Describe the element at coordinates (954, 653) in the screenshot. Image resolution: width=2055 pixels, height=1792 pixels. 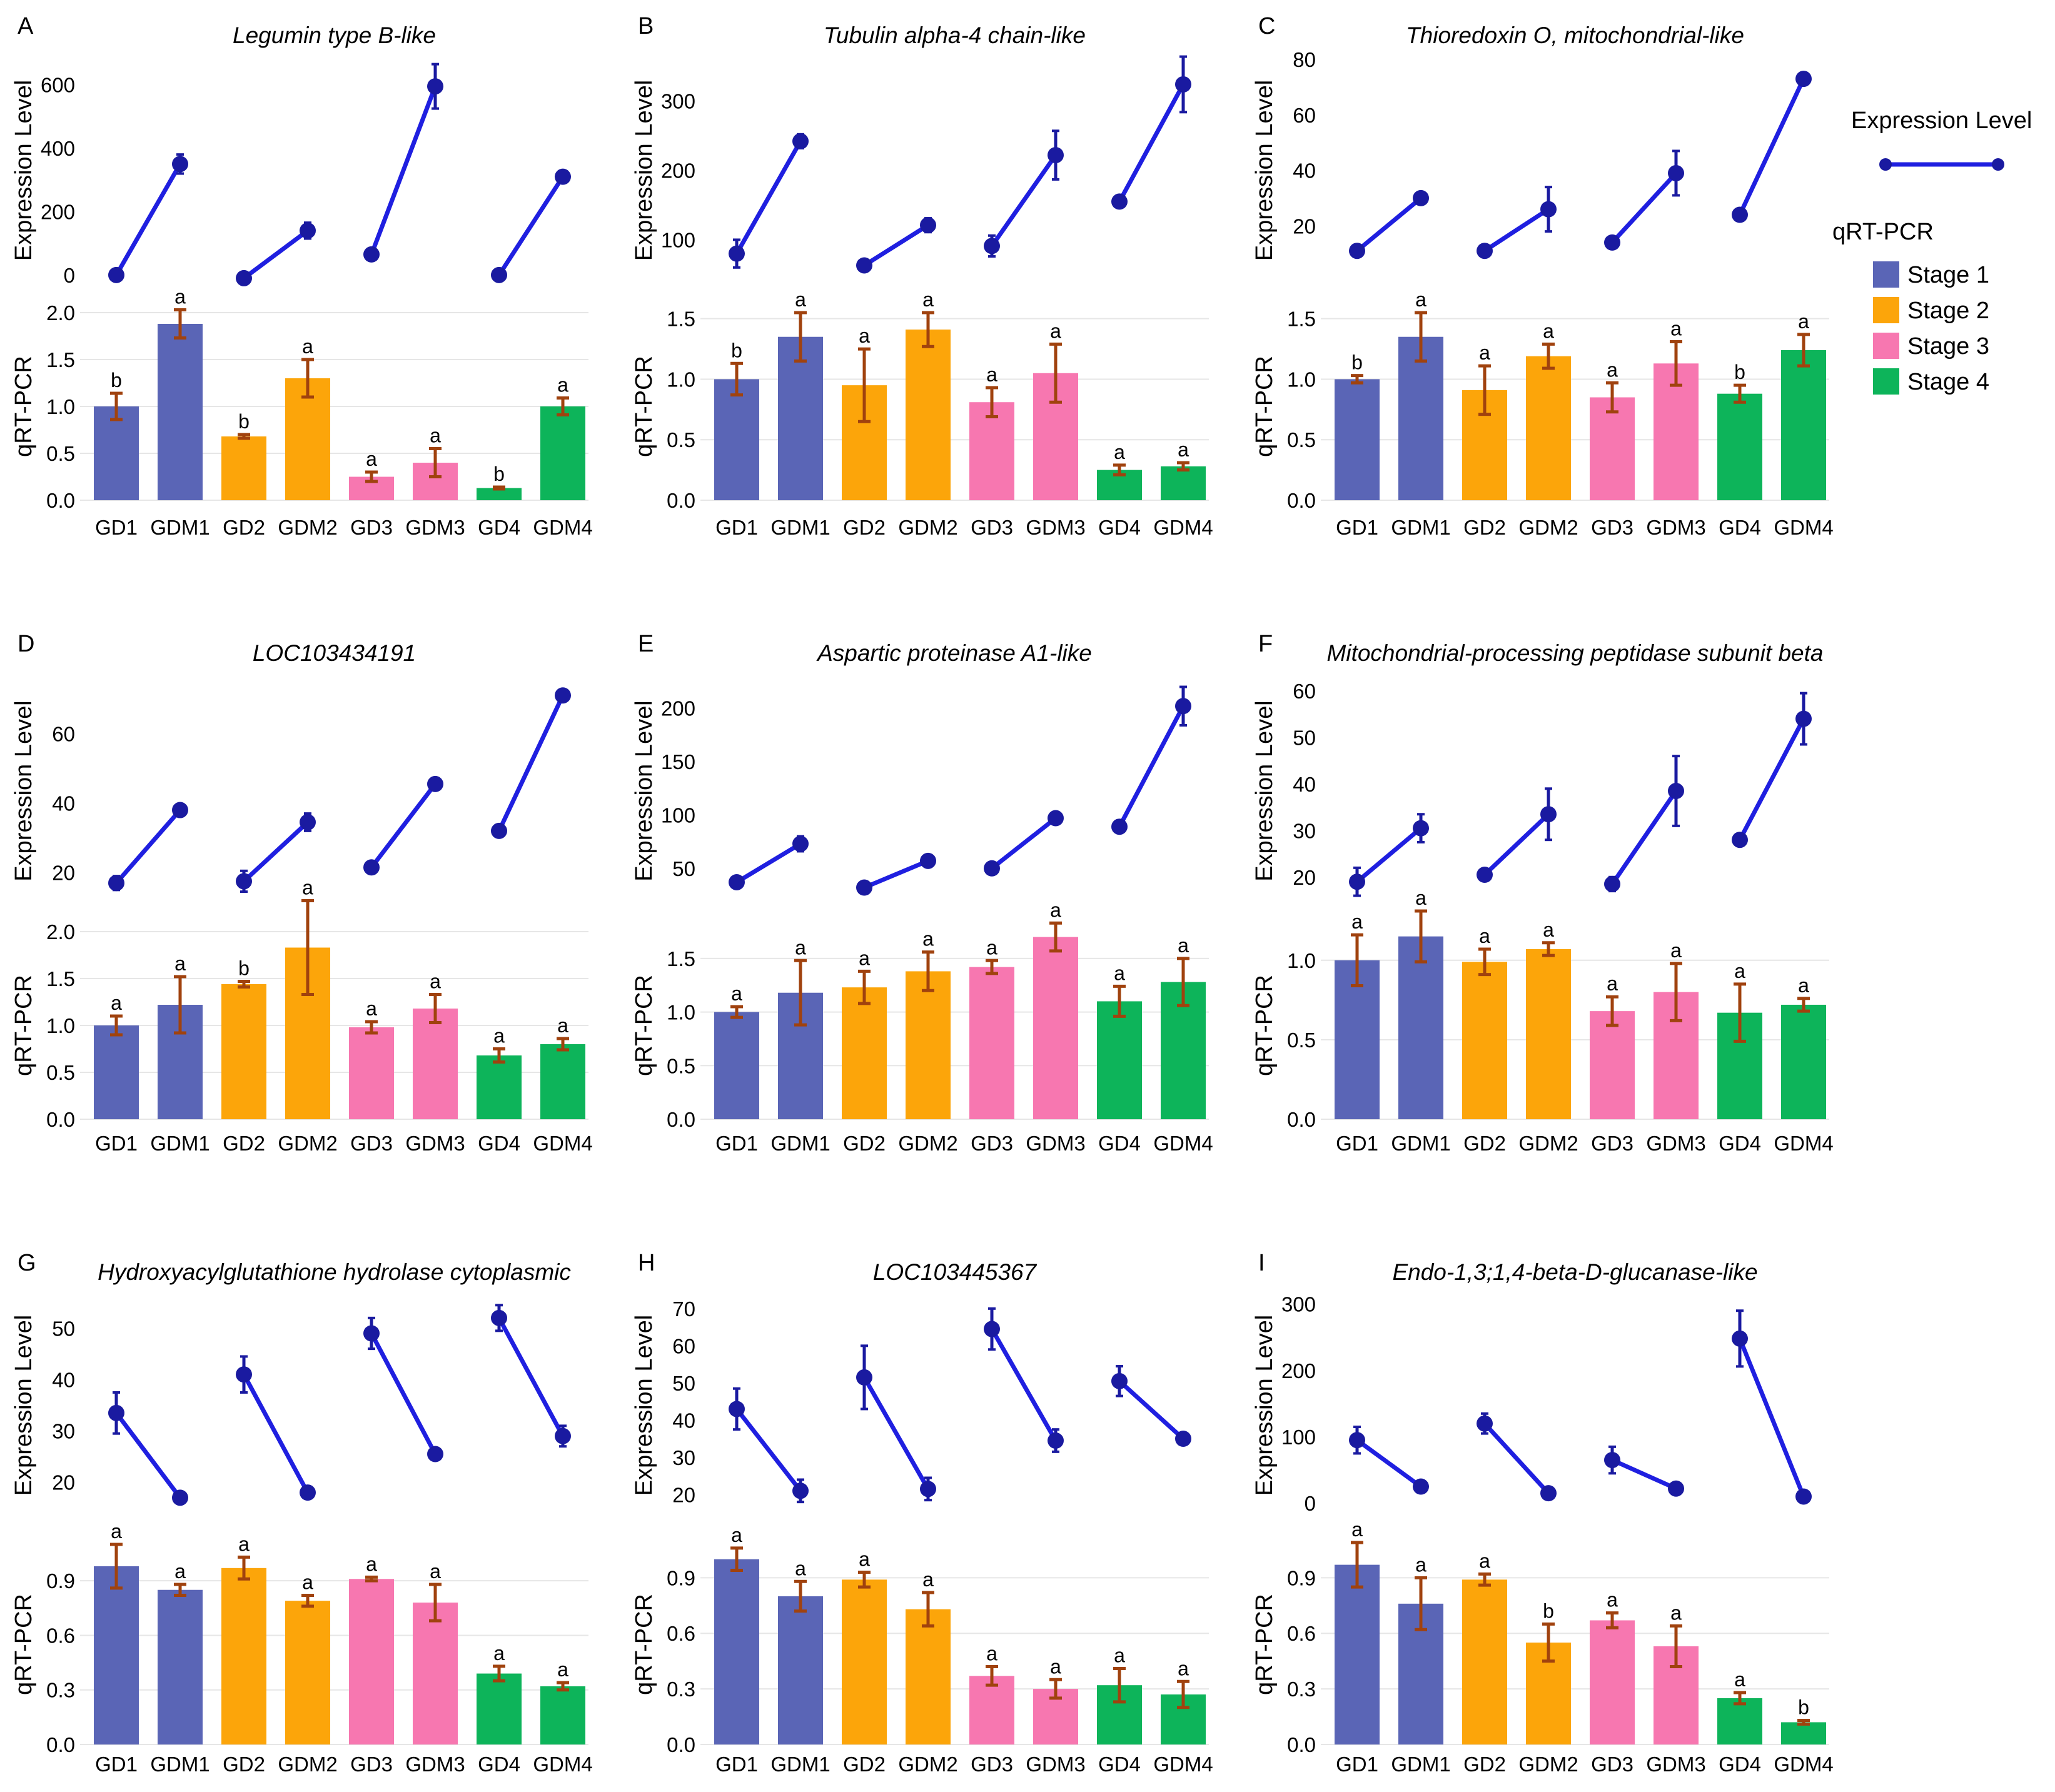
I see `panel-title: Aspartic proteinase A1-like` at that location.